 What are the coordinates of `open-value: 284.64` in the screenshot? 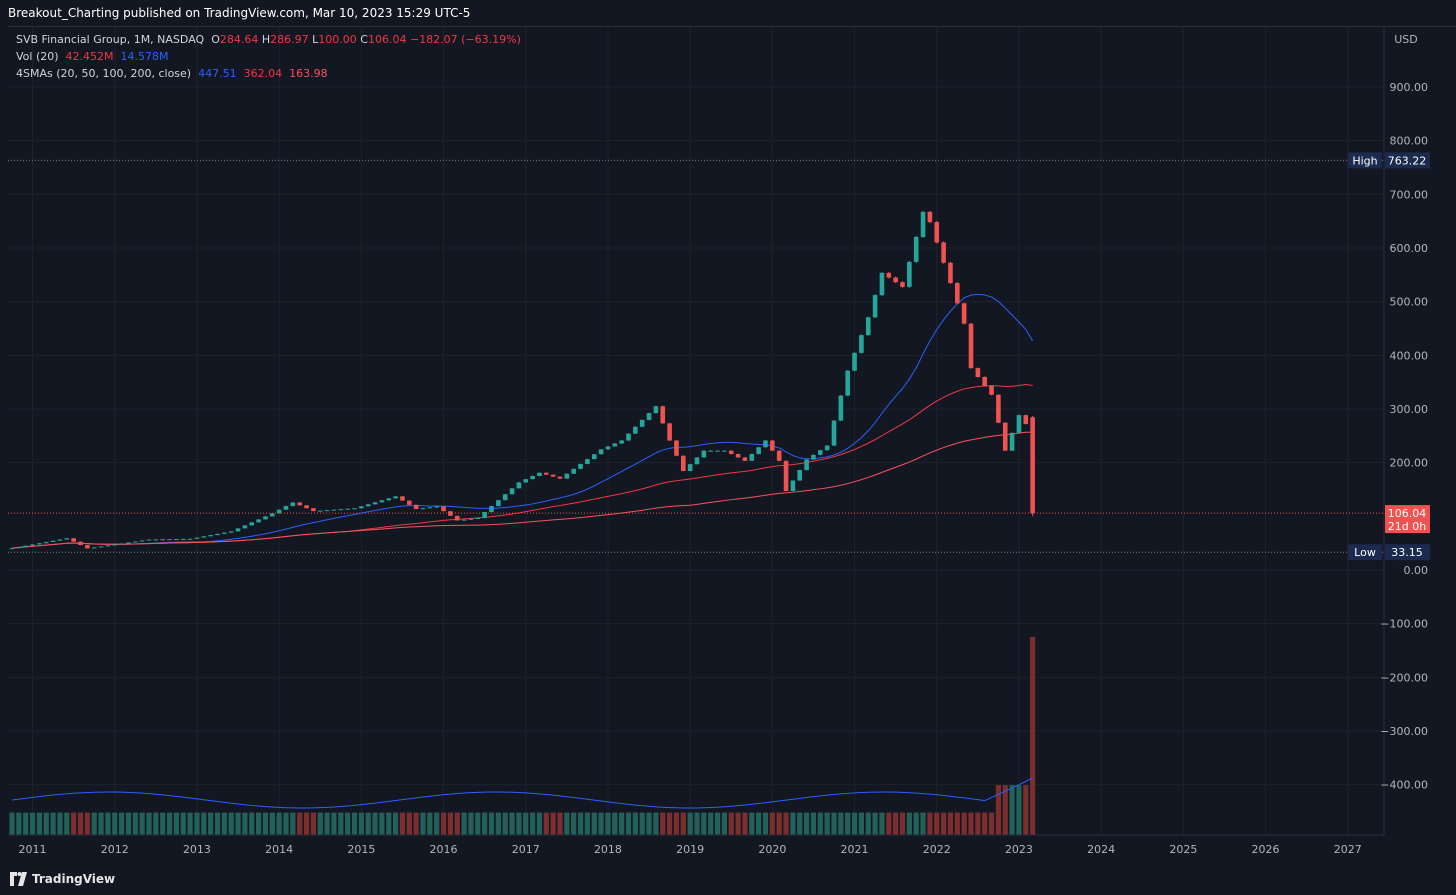 It's located at (239, 39).